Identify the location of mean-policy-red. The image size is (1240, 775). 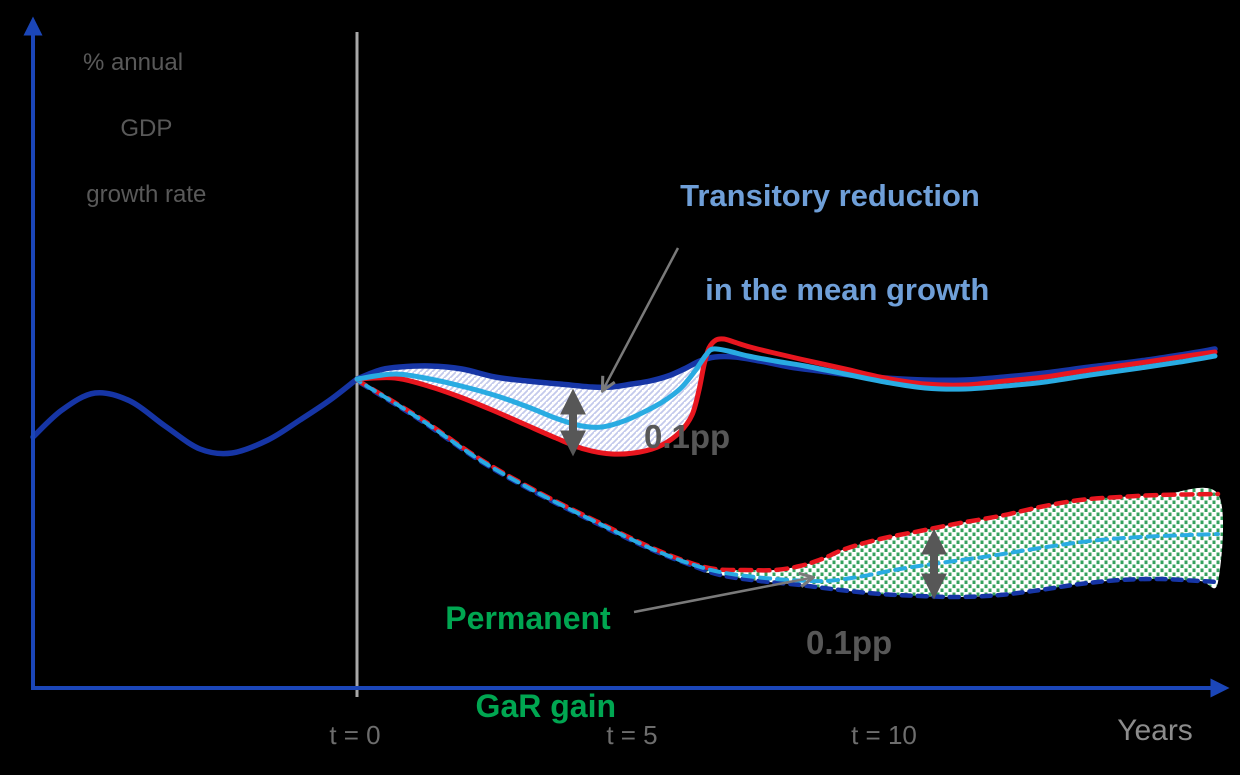
(786, 396).